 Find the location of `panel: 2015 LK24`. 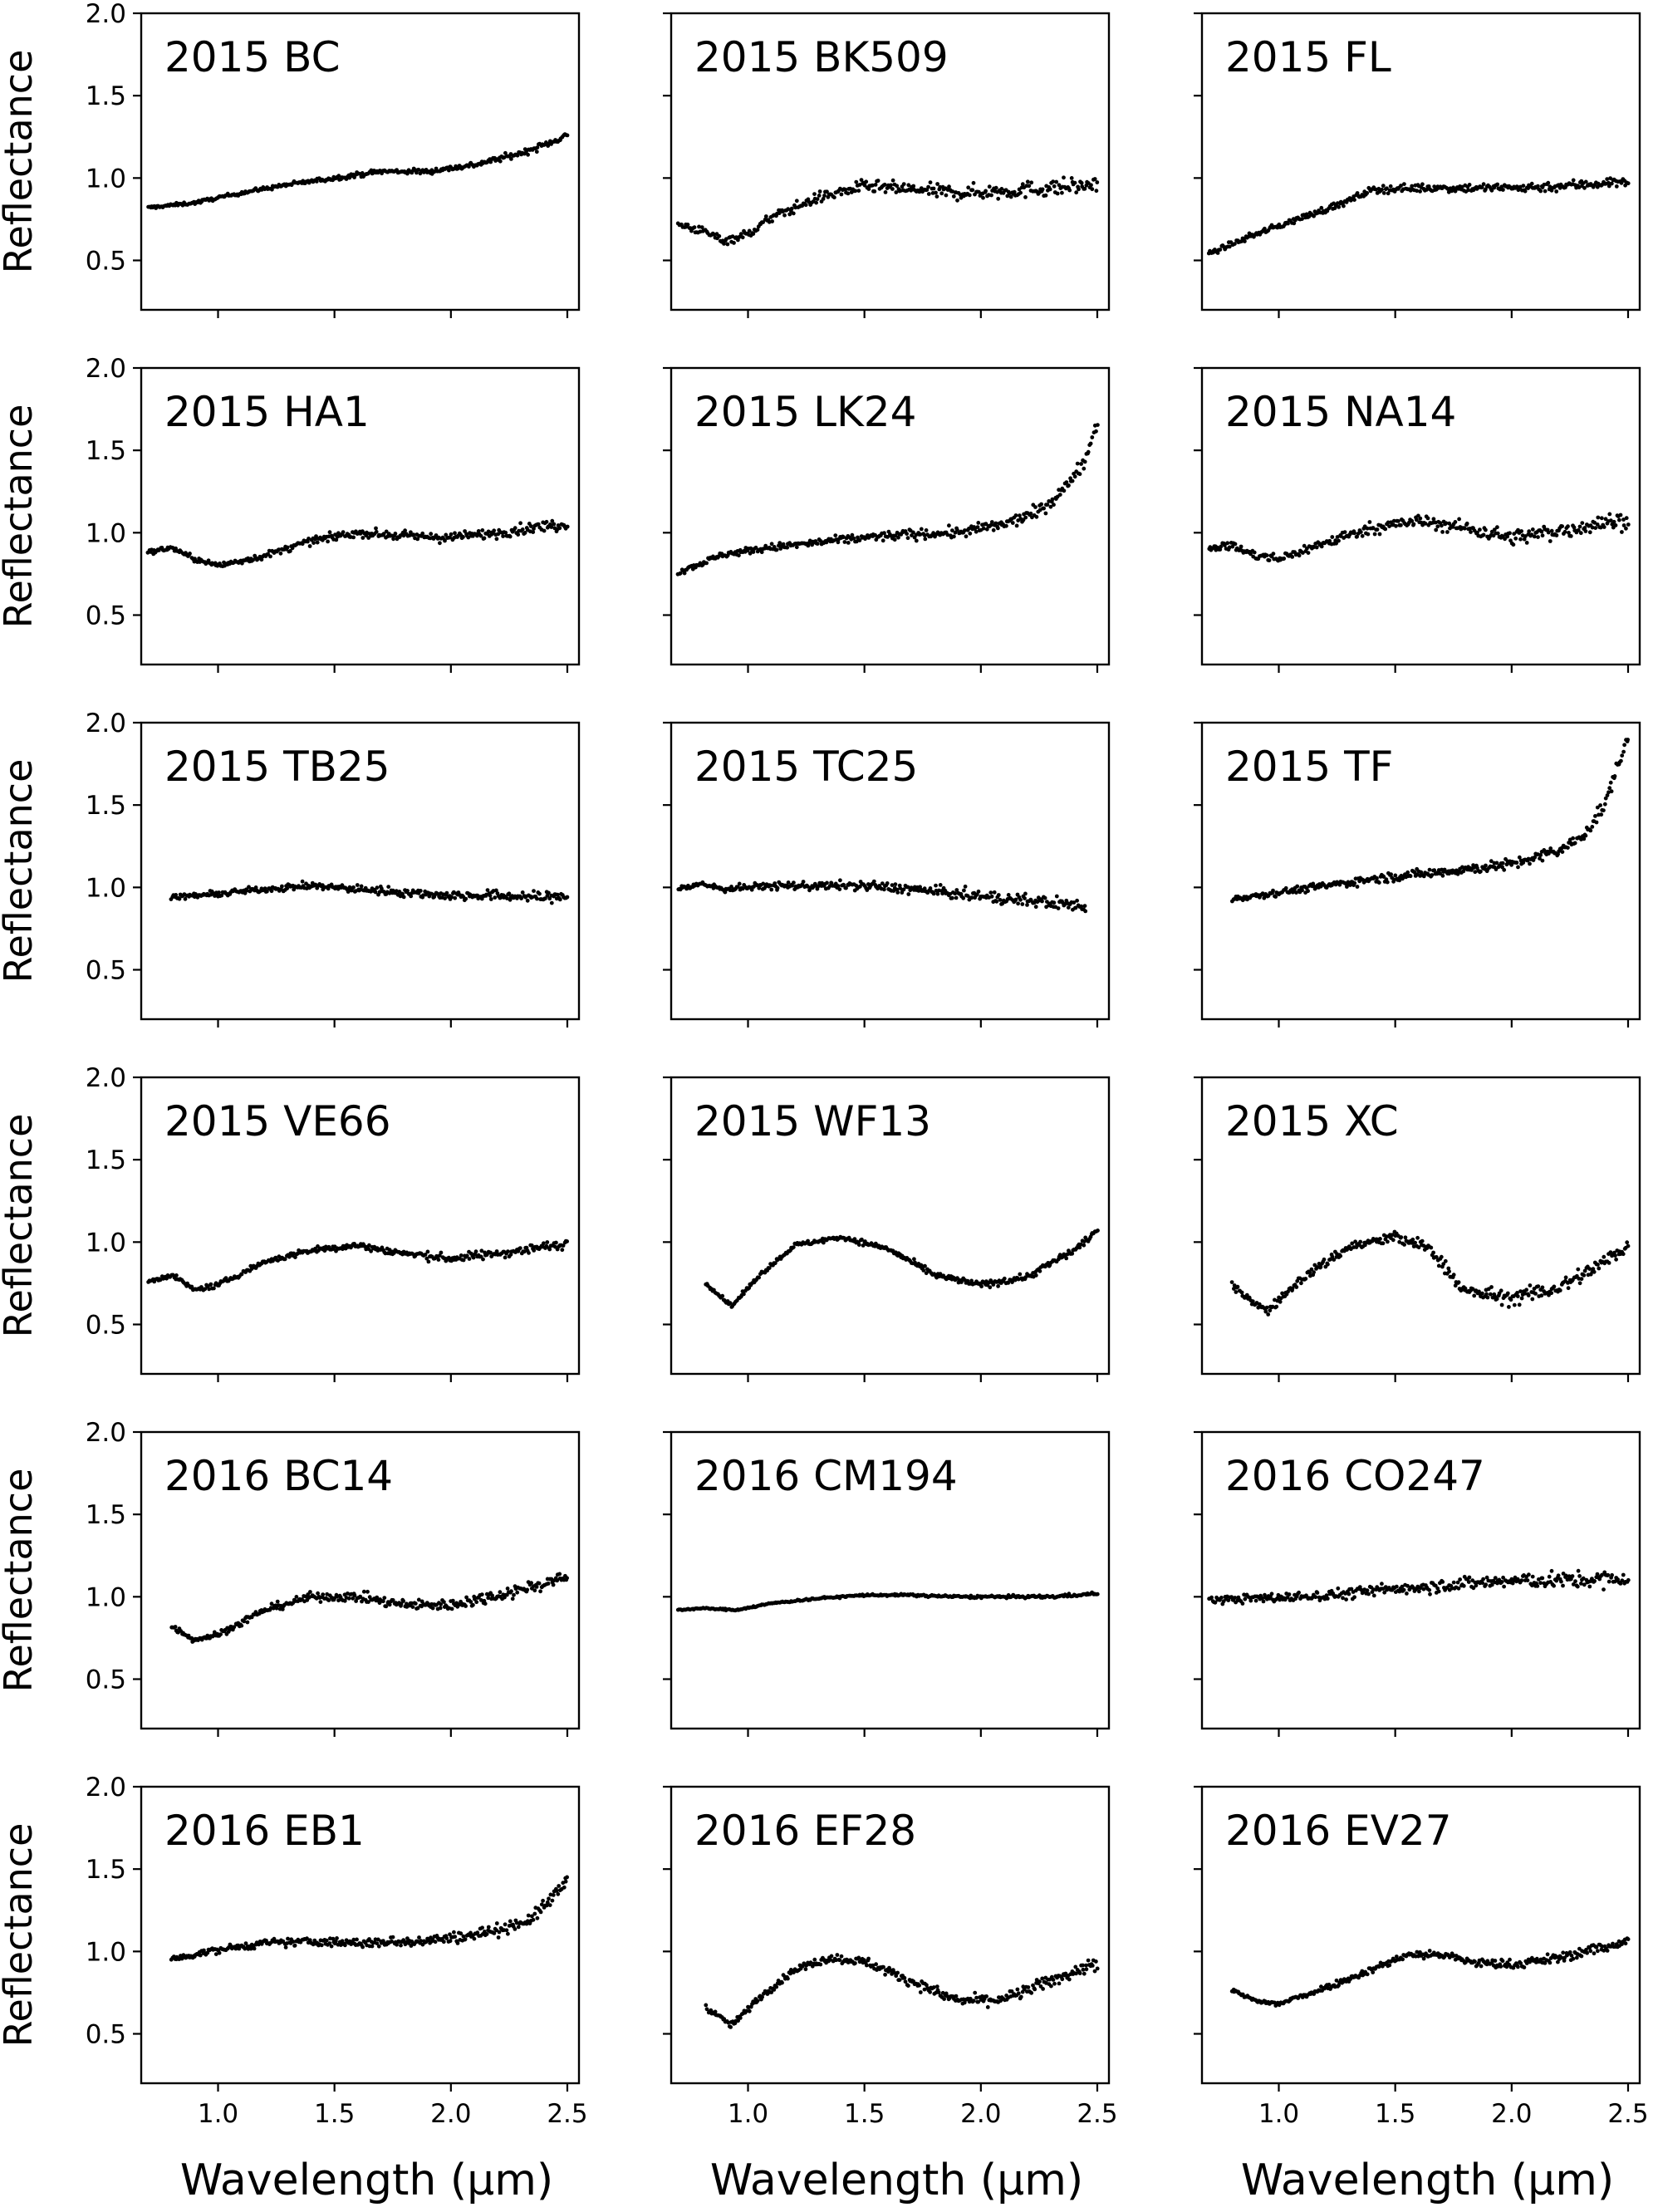

panel: 2015 LK24 is located at coordinates (887, 519).